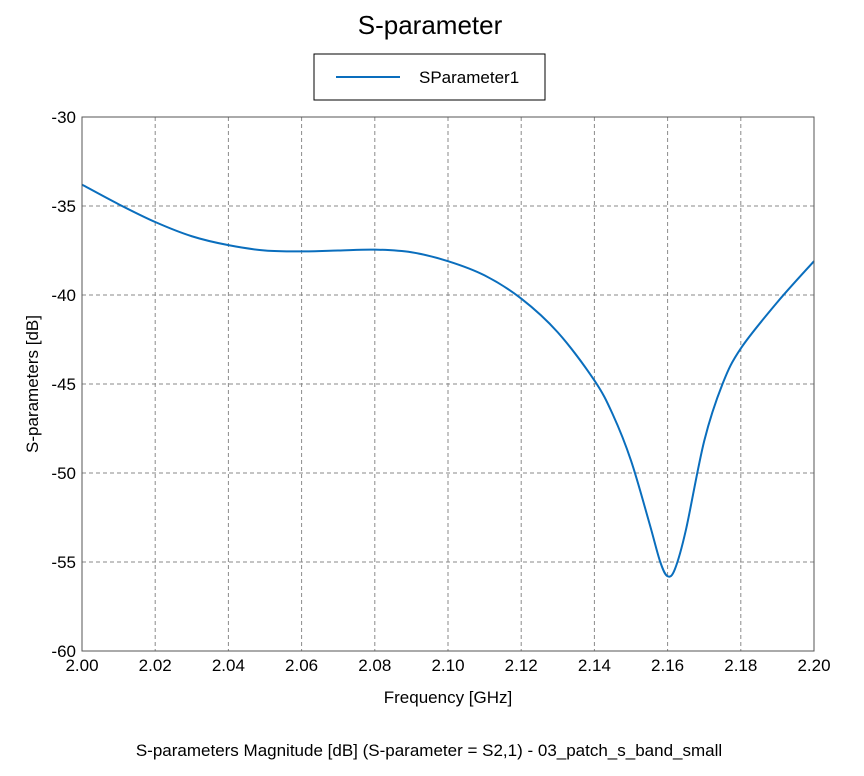 The height and width of the screenshot is (776, 864). Describe the element at coordinates (448, 697) in the screenshot. I see `x-axis-label: Frequency [GHz]` at that location.